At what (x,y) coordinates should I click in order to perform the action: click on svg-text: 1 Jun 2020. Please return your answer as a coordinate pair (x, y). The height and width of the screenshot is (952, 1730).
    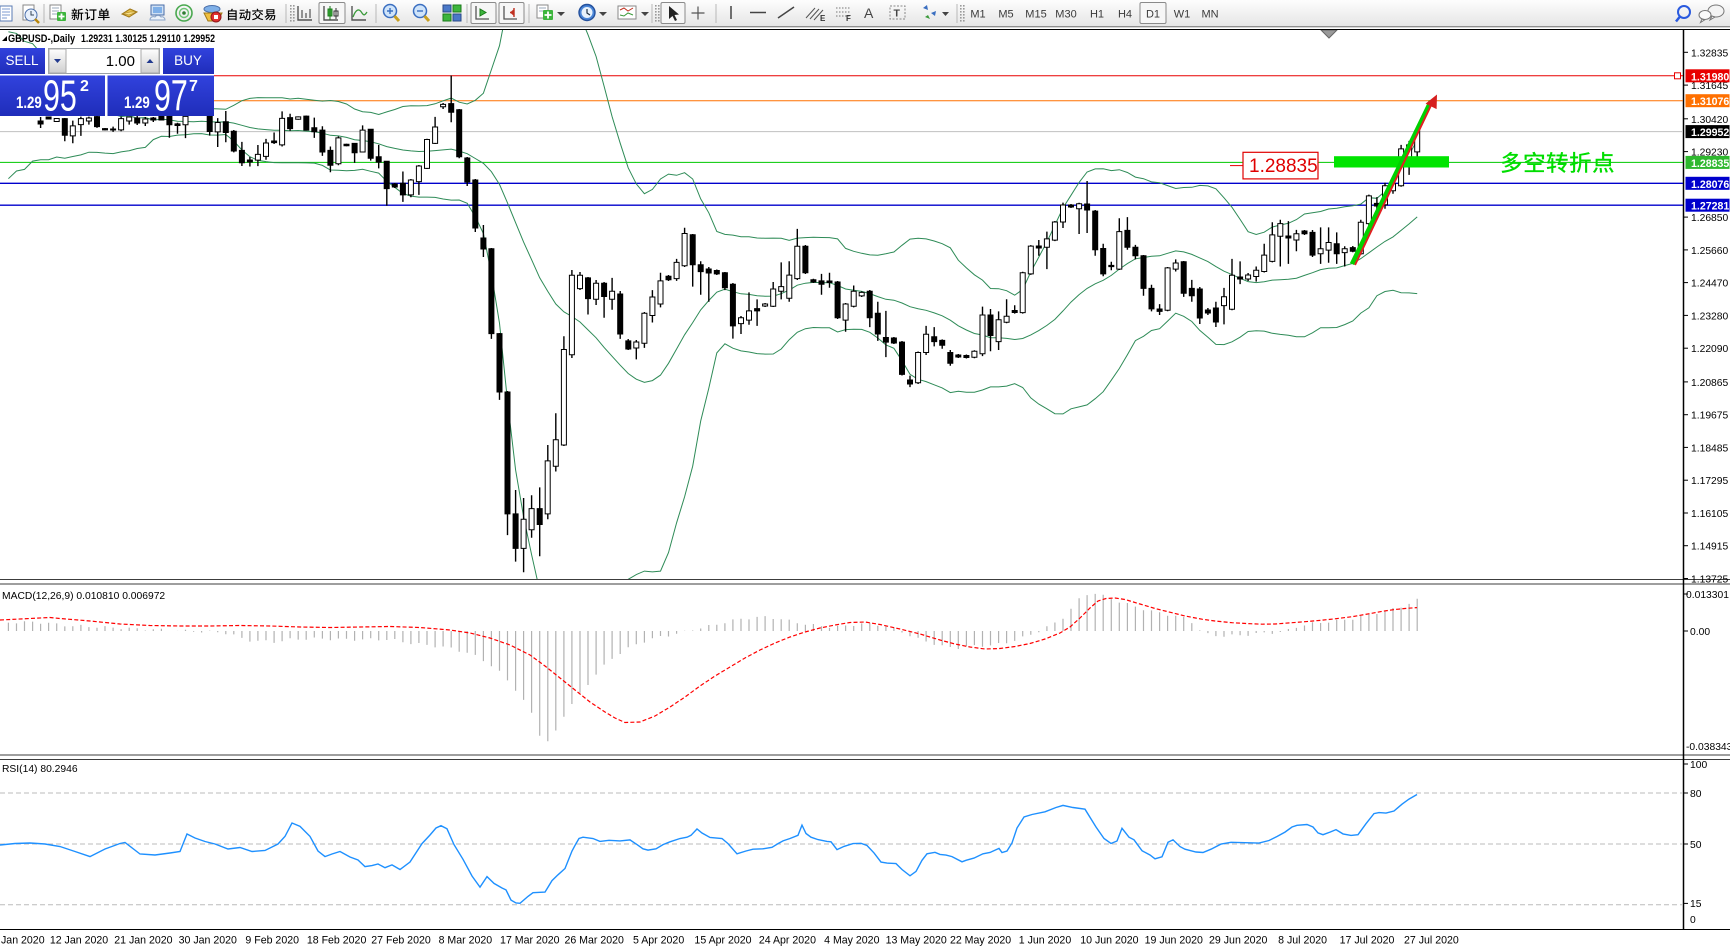
    Looking at the image, I should click on (1045, 941).